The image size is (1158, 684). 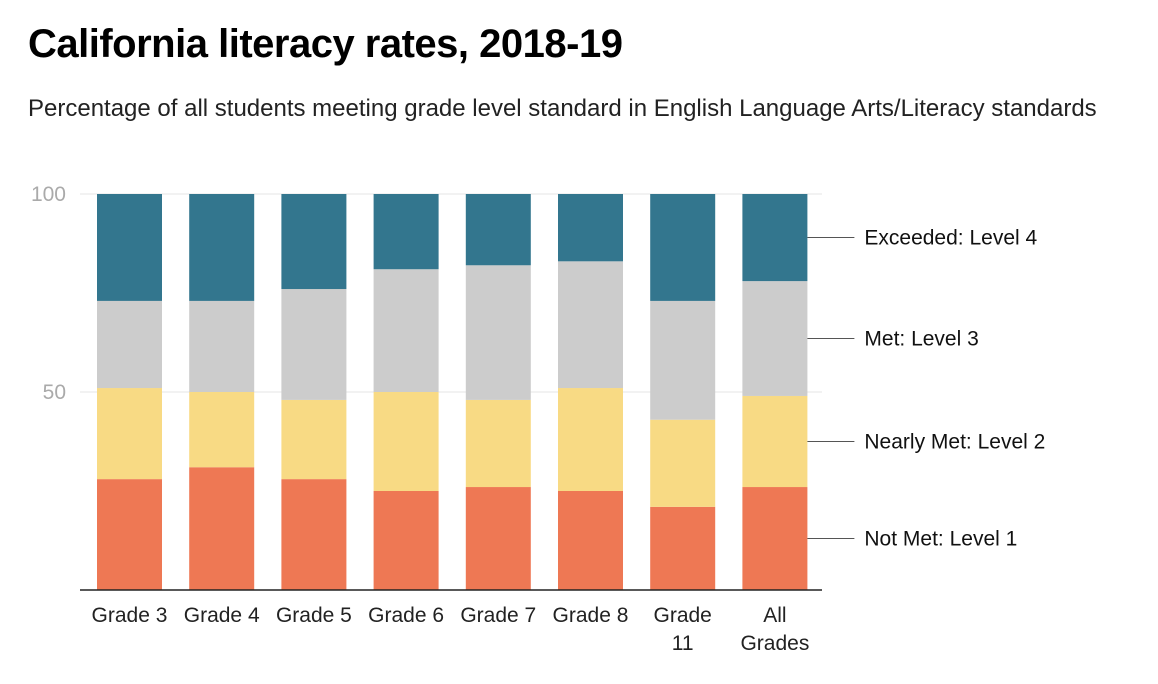 I want to click on legend-label: Exceeded: Level 4, so click(x=950, y=238).